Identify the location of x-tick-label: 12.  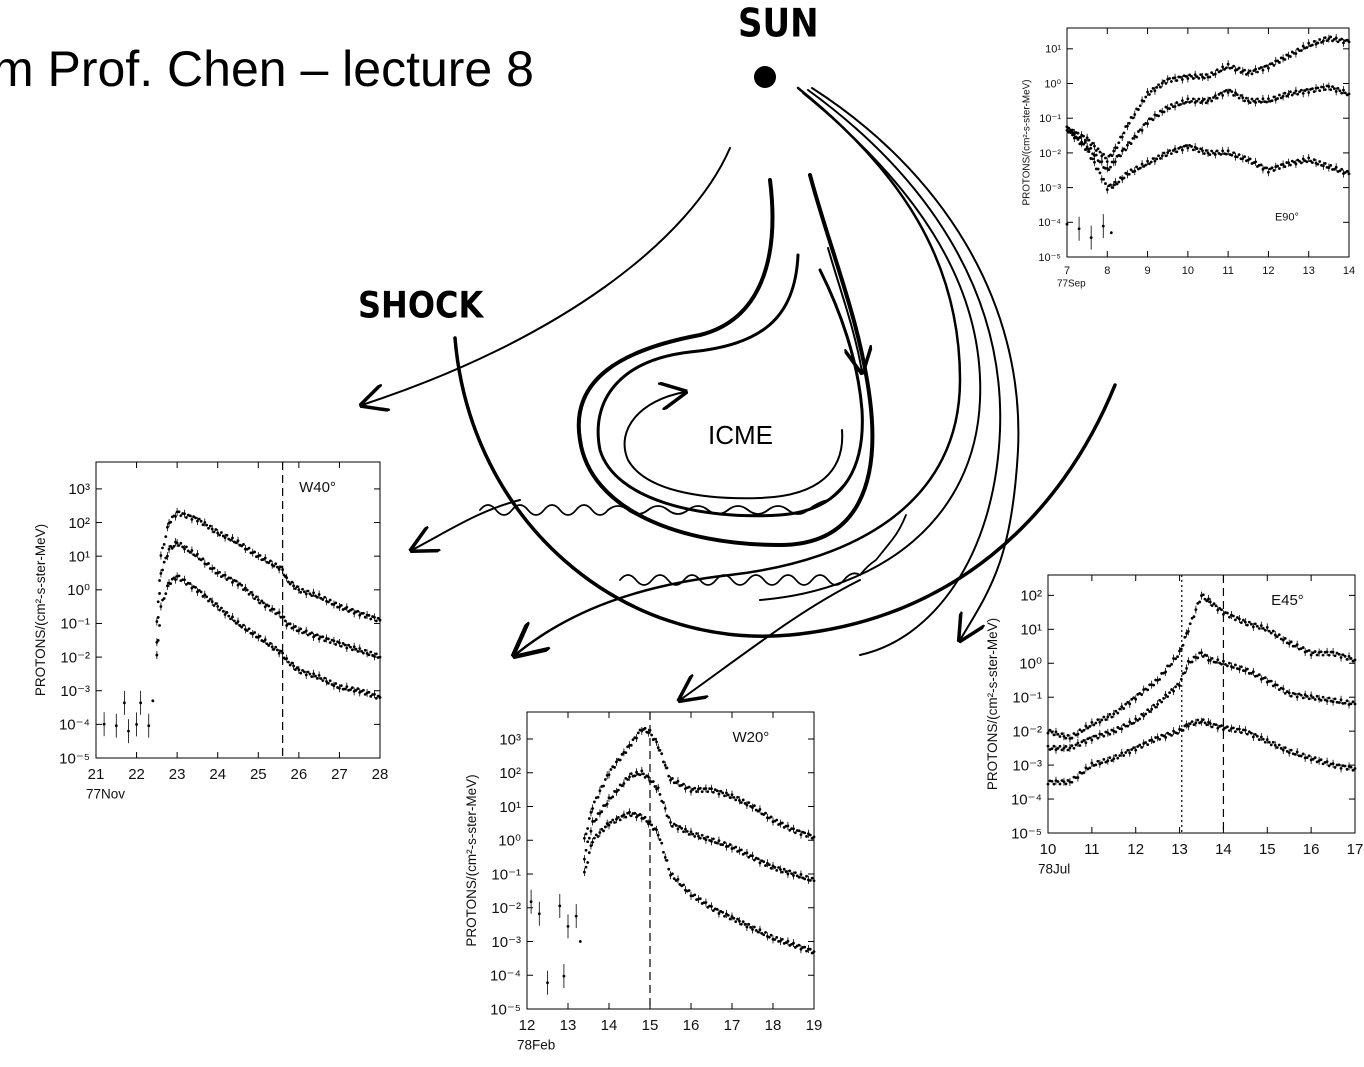
(1135, 849).